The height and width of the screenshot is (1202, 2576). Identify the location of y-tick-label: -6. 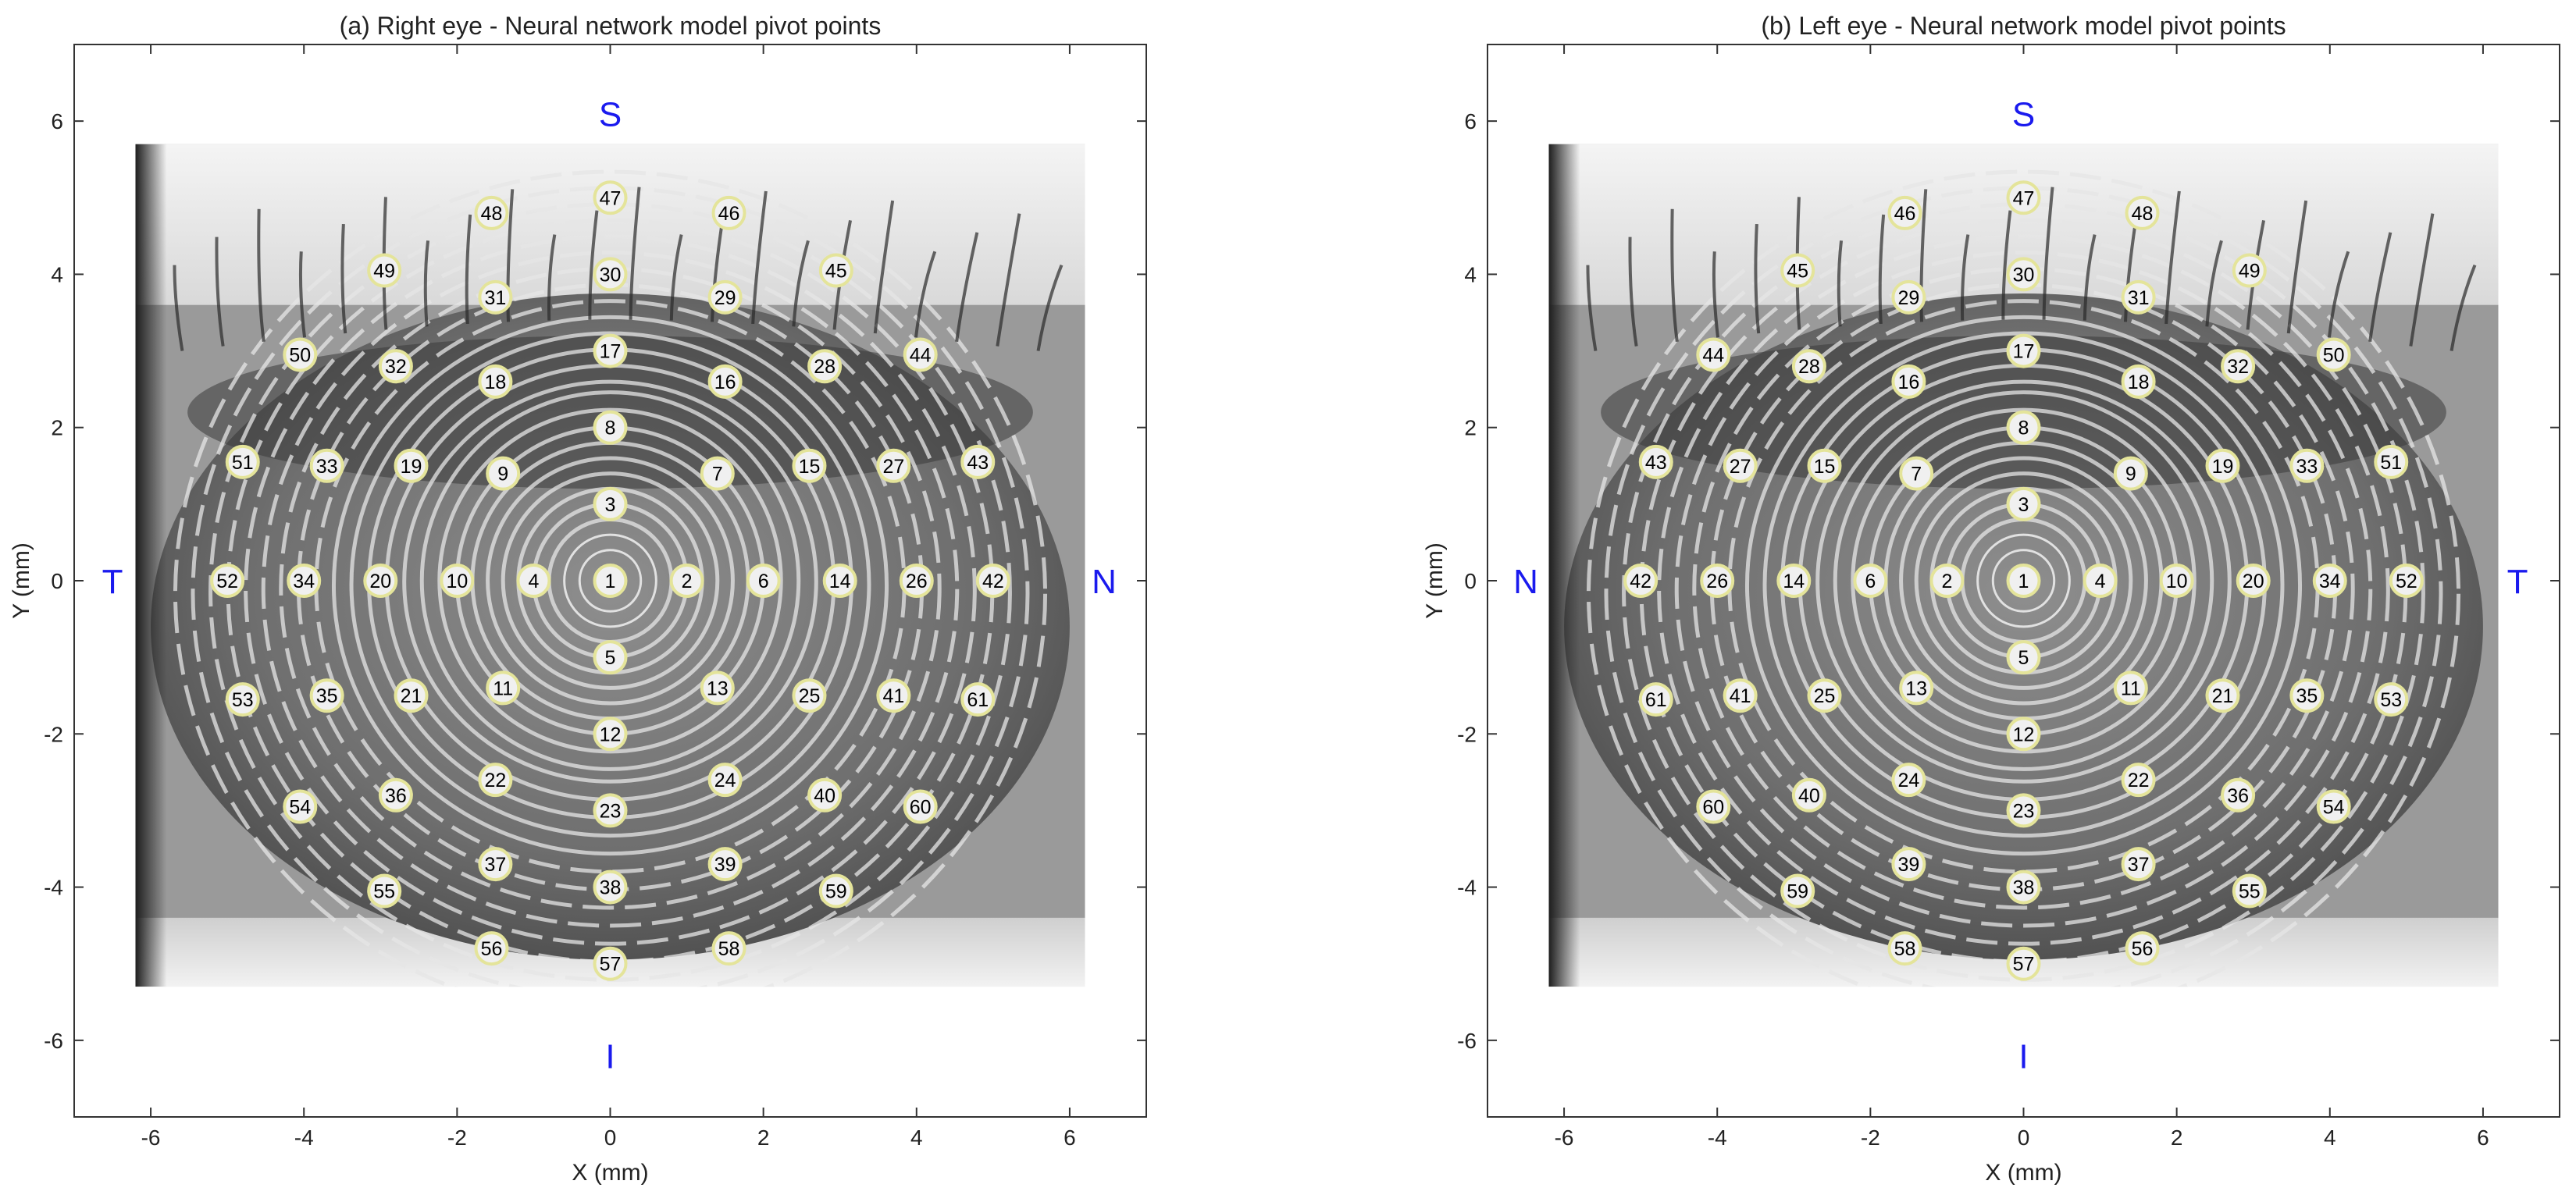
(53, 1041).